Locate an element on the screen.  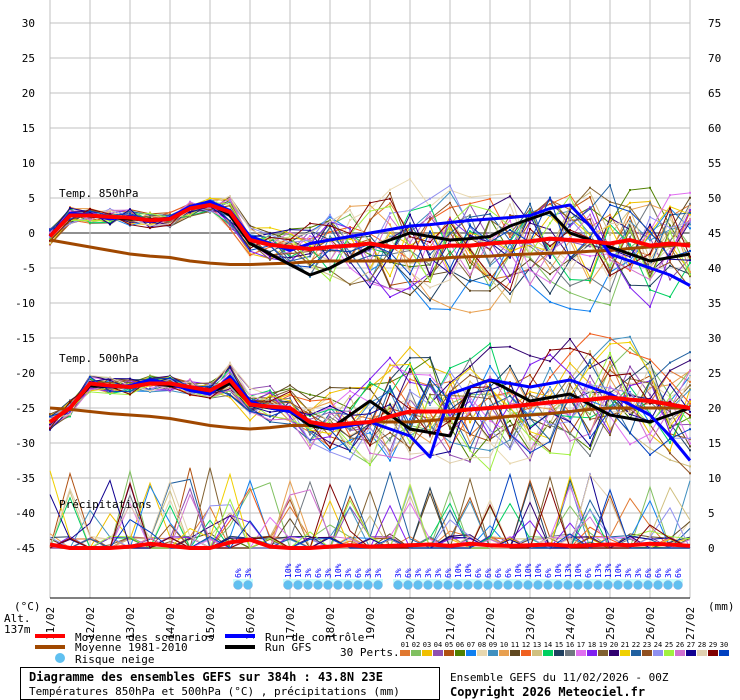
member-id: 06 is located at coordinates (460, 645).